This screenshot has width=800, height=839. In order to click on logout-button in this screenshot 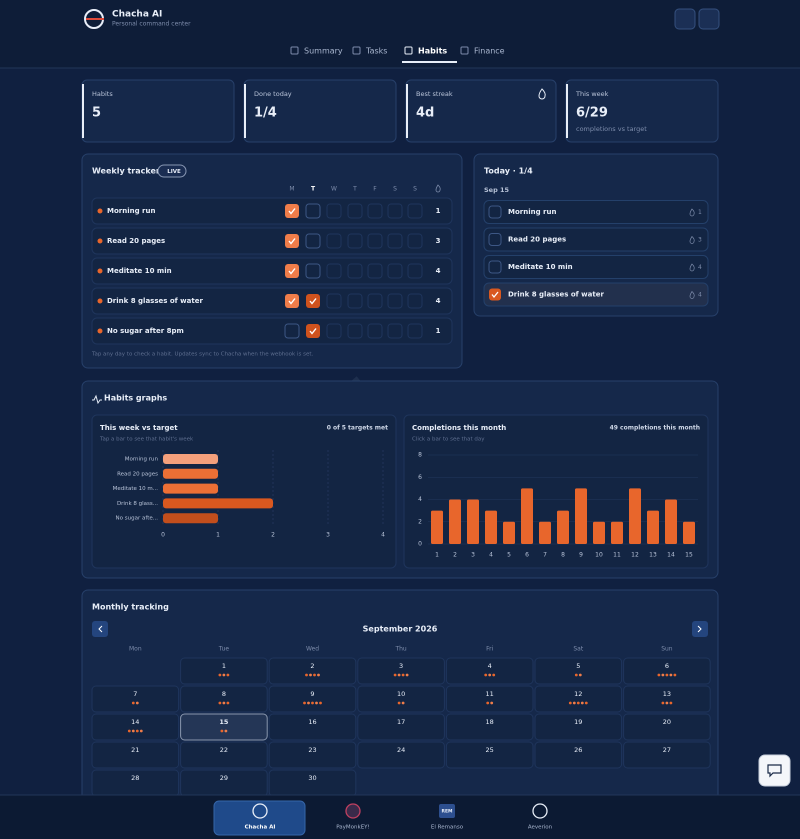, I will do `click(709, 19)`.